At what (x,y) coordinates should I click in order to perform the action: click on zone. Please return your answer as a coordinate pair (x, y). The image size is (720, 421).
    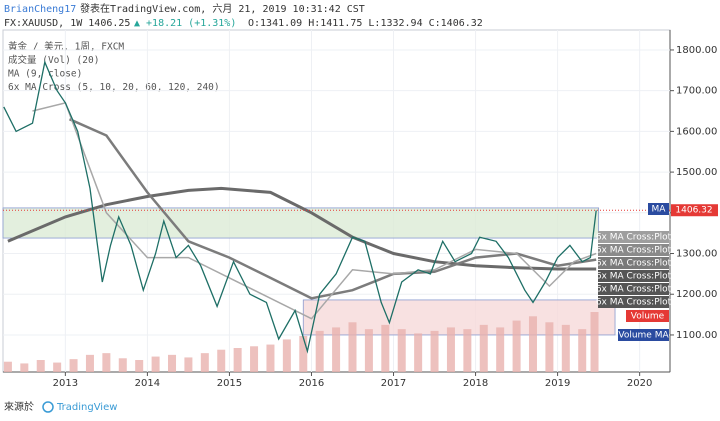
    Looking at the image, I should click on (301, 223).